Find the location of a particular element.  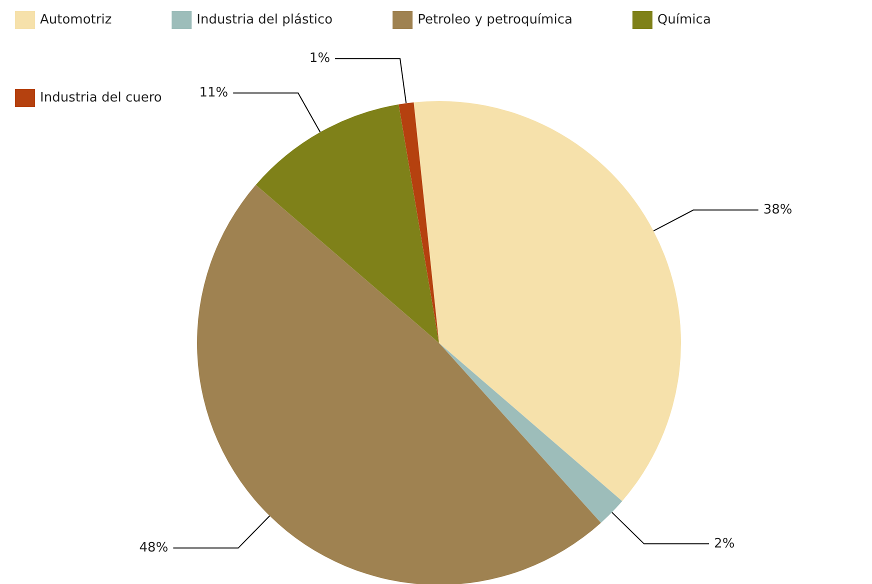

legend-label: Química is located at coordinates (684, 20).